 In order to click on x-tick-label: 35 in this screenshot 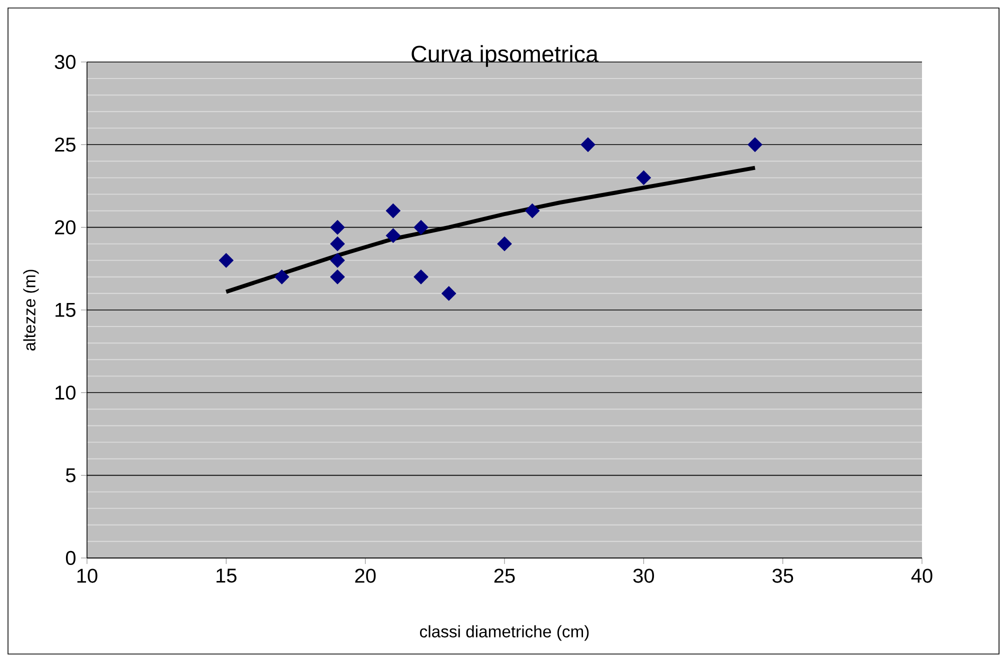, I will do `click(783, 575)`.